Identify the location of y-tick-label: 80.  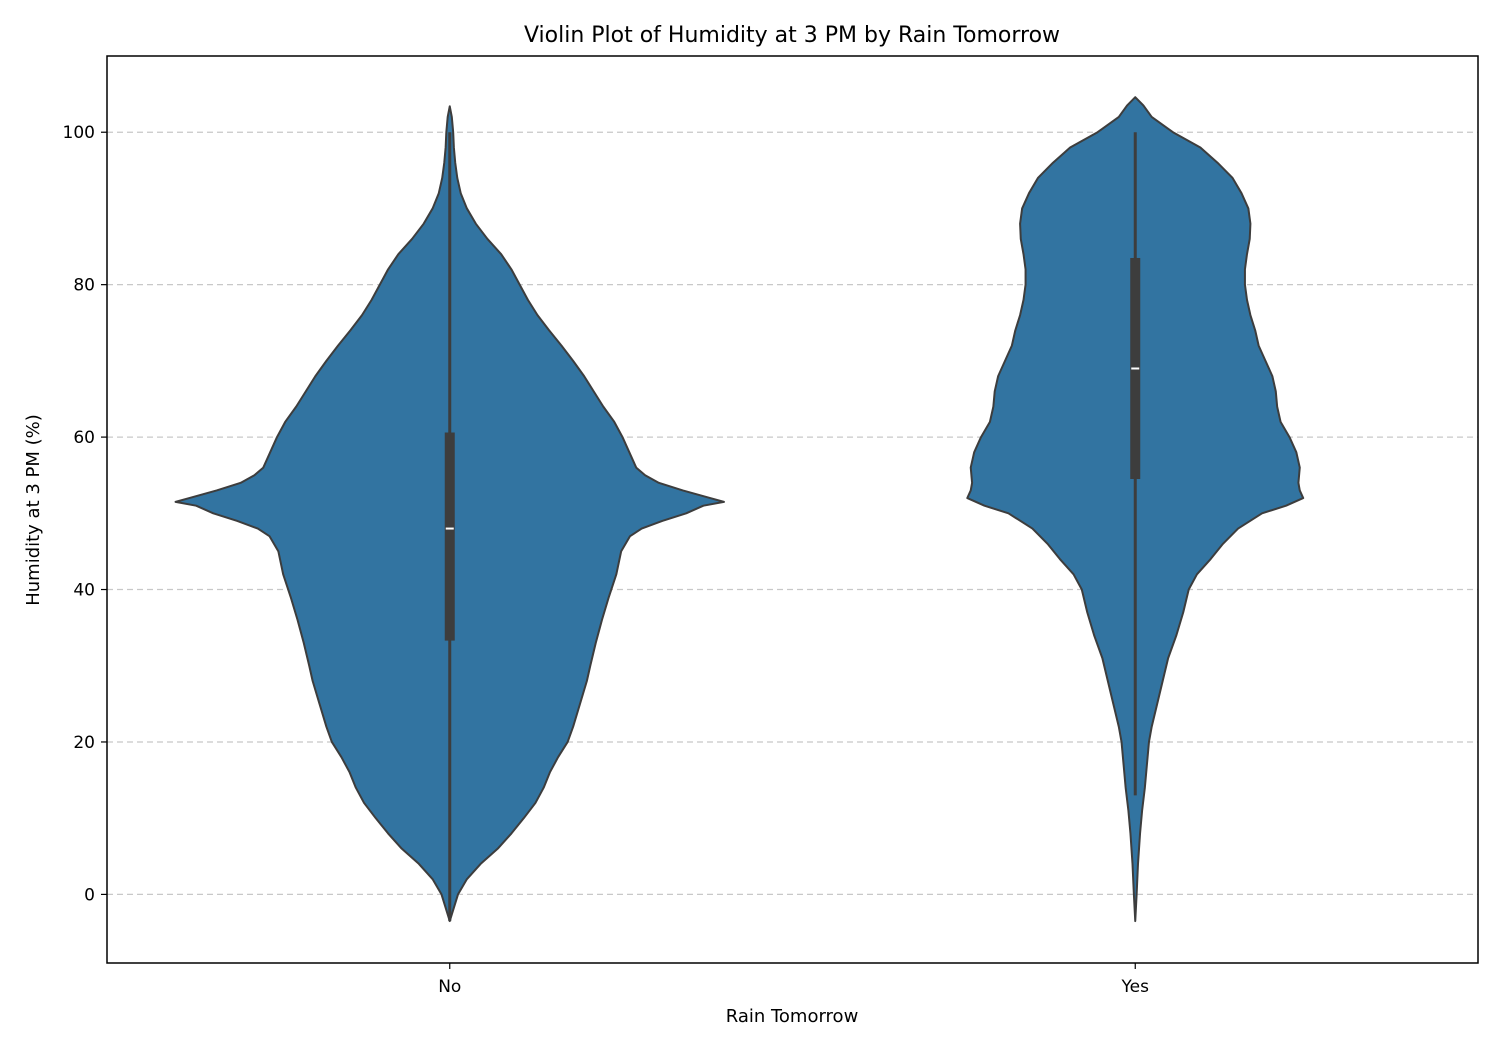
(84, 286).